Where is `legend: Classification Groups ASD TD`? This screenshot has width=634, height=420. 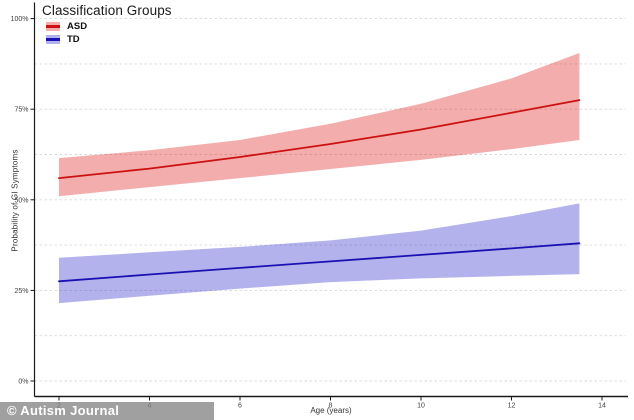
legend: Classification Groups ASD TD is located at coordinates (107, 25).